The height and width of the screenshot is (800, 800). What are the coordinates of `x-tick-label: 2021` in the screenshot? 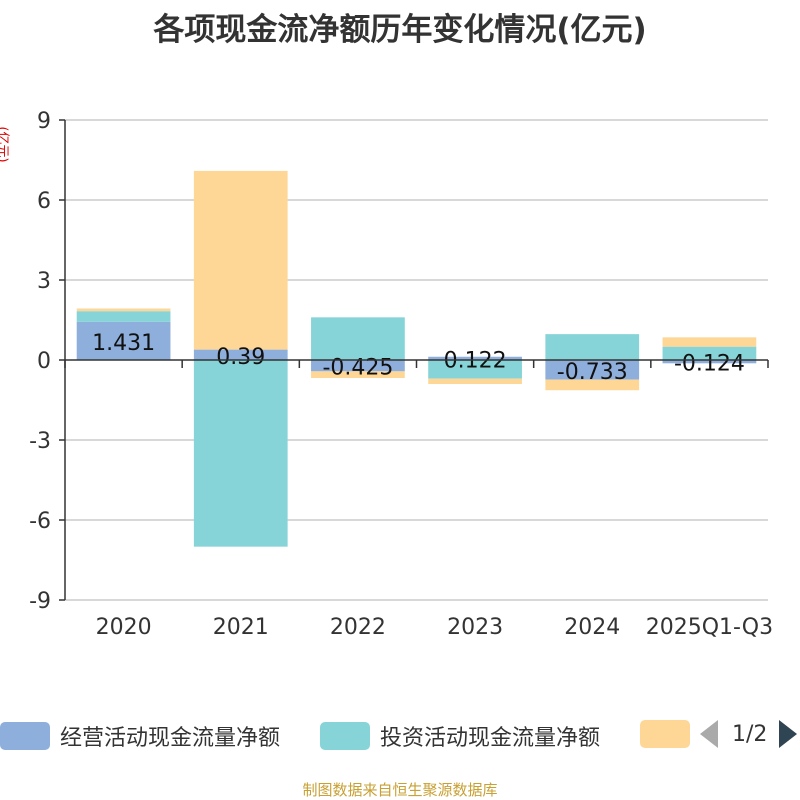 It's located at (241, 627).